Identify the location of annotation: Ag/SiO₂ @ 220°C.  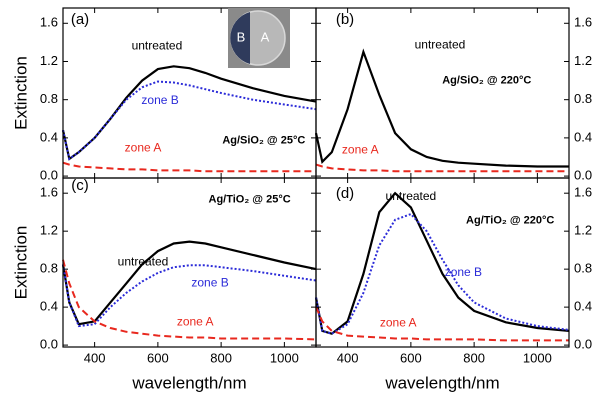
(486, 80).